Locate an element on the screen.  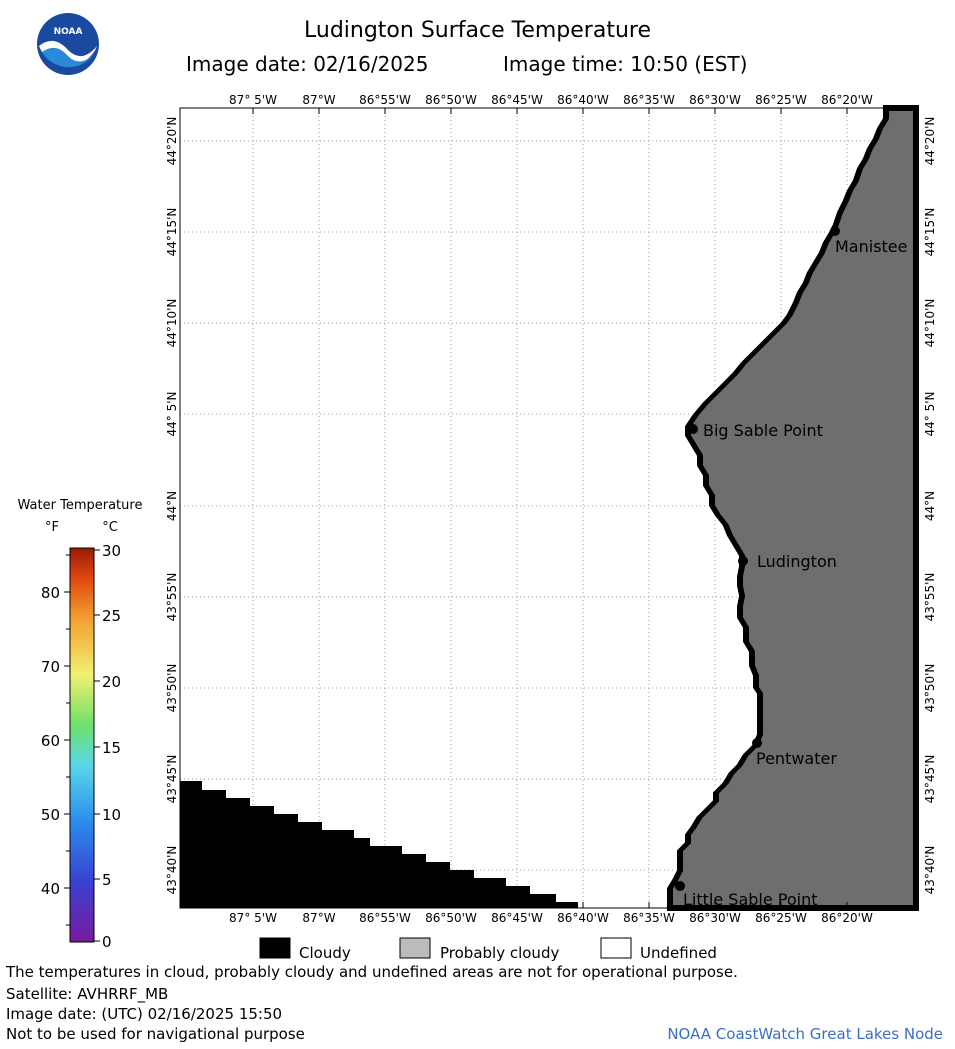
lon-label-bottom: 87°W is located at coordinates (318, 918).